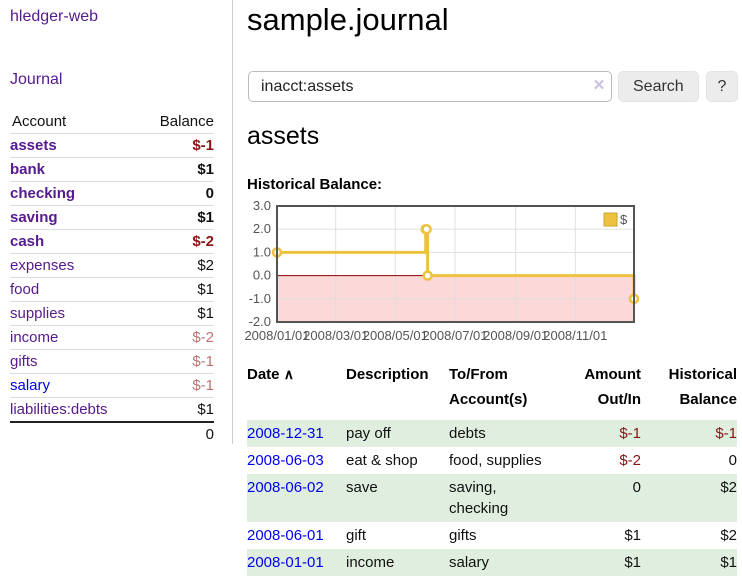 This screenshot has width=742, height=582. Describe the element at coordinates (112, 313) in the screenshot. I see `account-row: supplies $1` at that location.